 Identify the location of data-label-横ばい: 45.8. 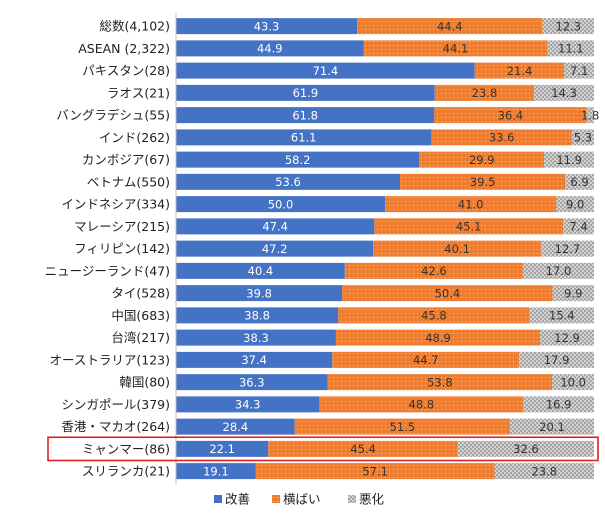
(434, 316).